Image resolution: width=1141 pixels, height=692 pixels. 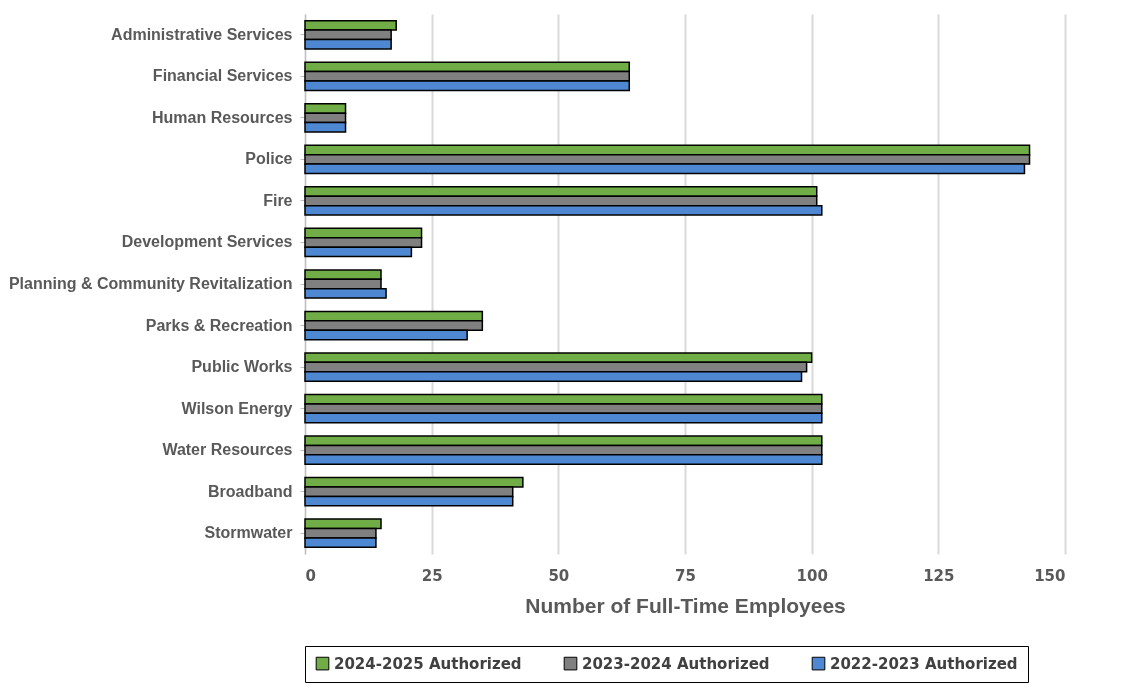 I want to click on y-tick-label: Parks & Recreation, so click(x=219, y=325).